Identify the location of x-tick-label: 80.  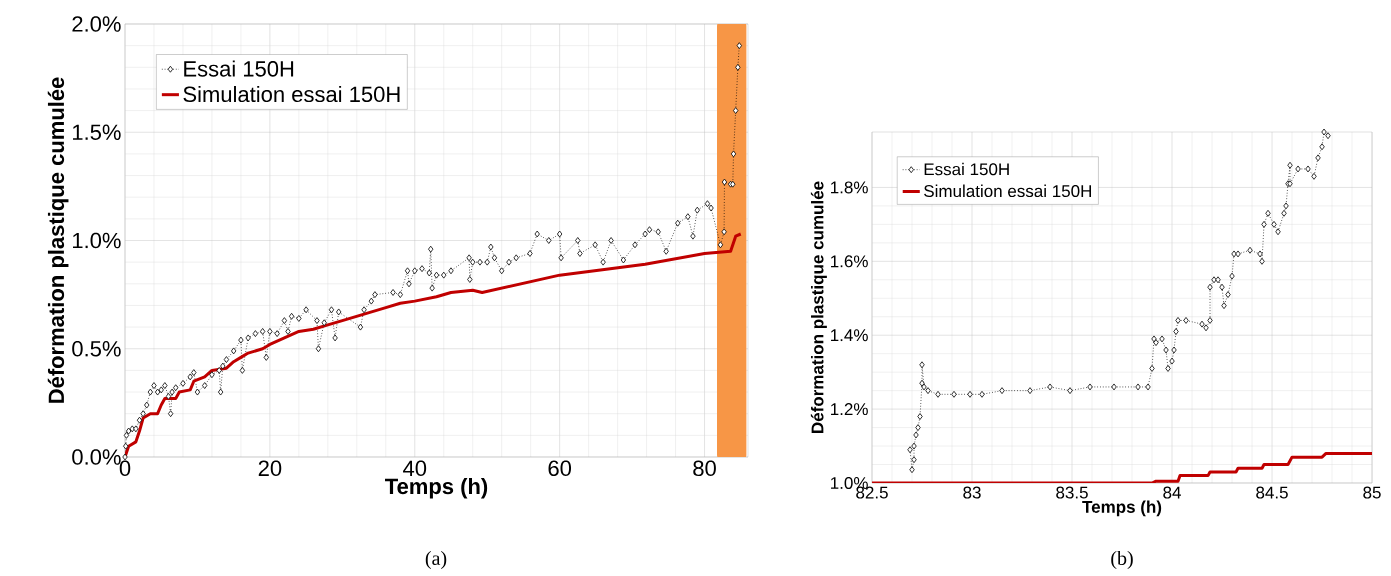
(704, 468).